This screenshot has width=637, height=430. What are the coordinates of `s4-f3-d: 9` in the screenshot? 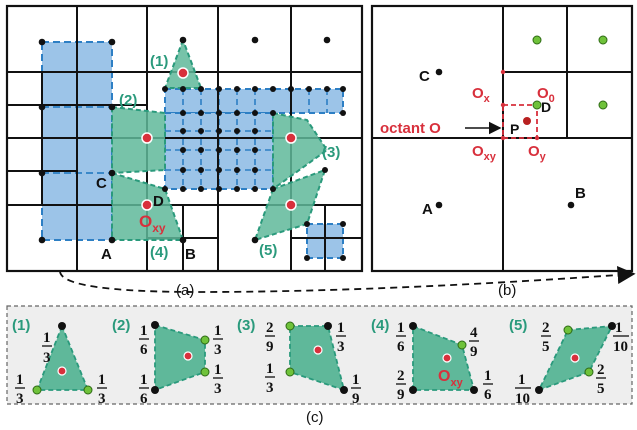 It's located at (401, 395).